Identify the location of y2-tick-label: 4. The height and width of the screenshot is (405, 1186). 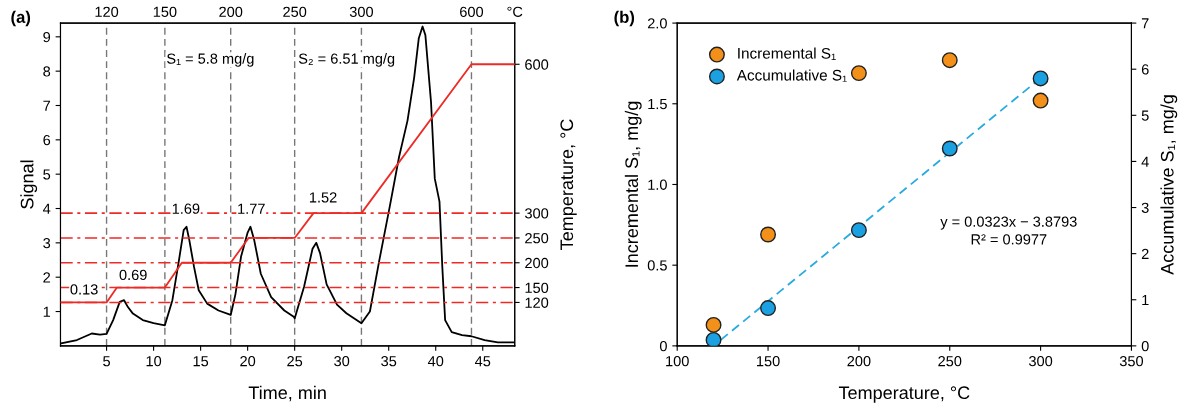
(1145, 161).